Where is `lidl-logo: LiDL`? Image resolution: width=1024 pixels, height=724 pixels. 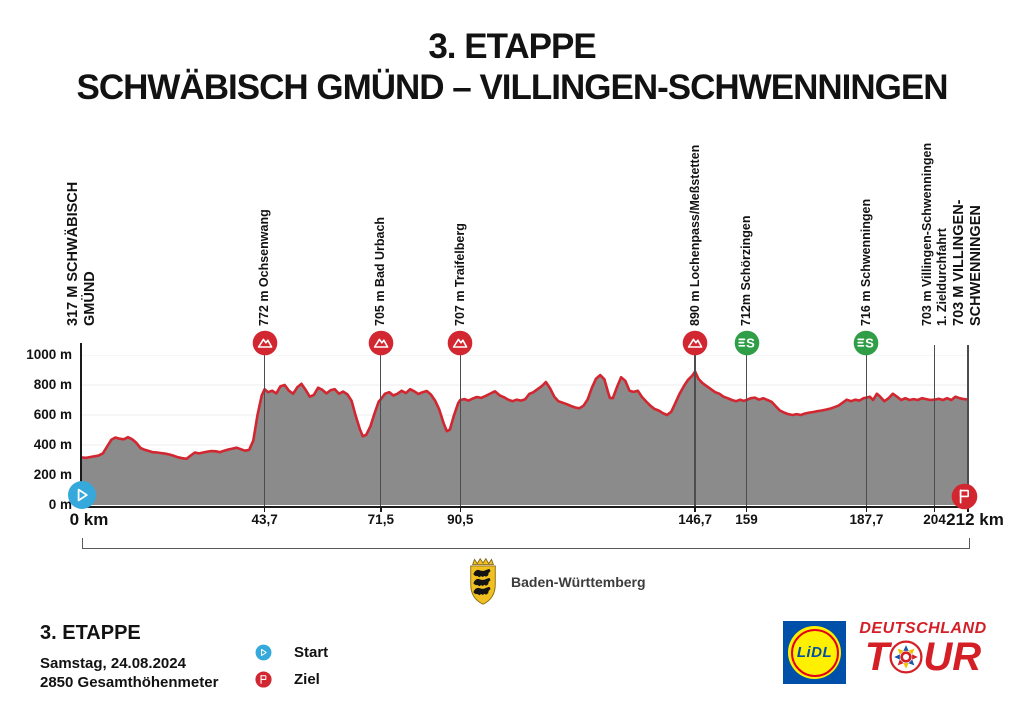
lidl-logo: LiDL is located at coordinates (814, 652).